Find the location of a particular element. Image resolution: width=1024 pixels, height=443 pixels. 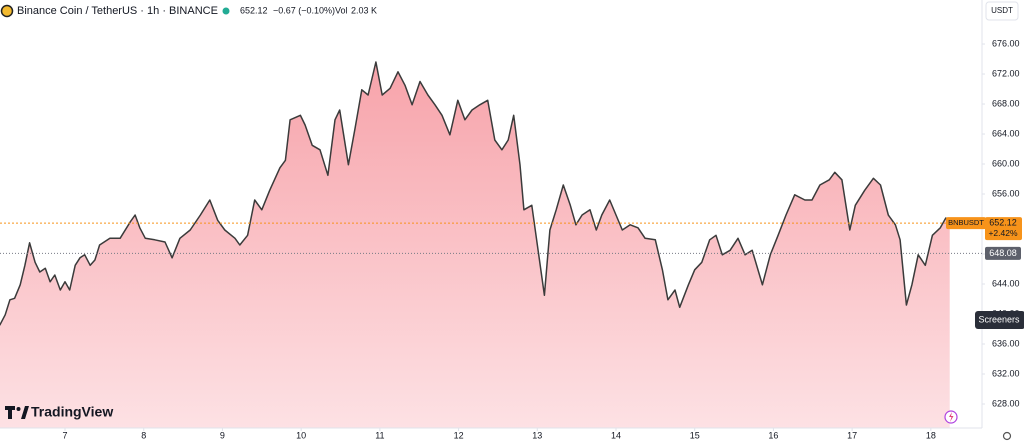

x-tick-label: 13 is located at coordinates (537, 435).